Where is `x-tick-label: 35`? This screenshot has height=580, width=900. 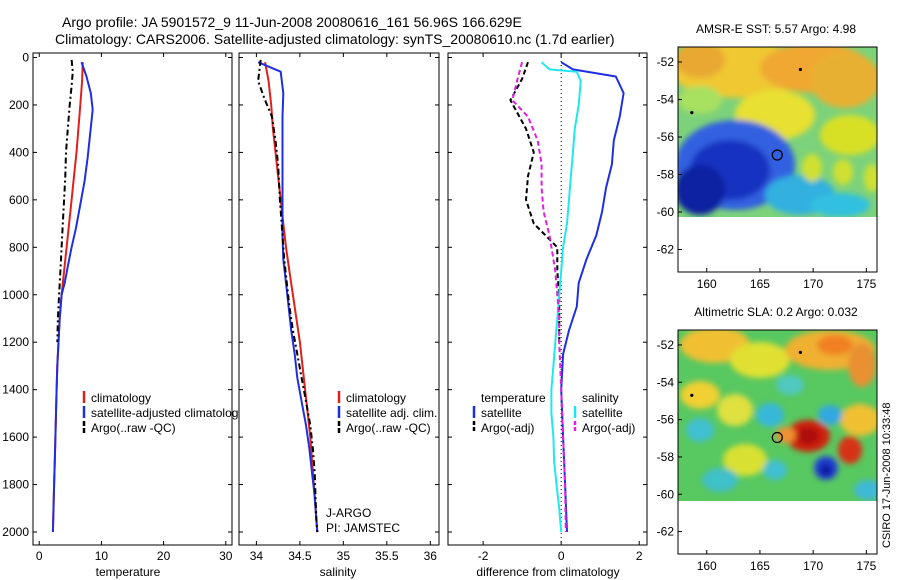
x-tick-label: 35 is located at coordinates (344, 556).